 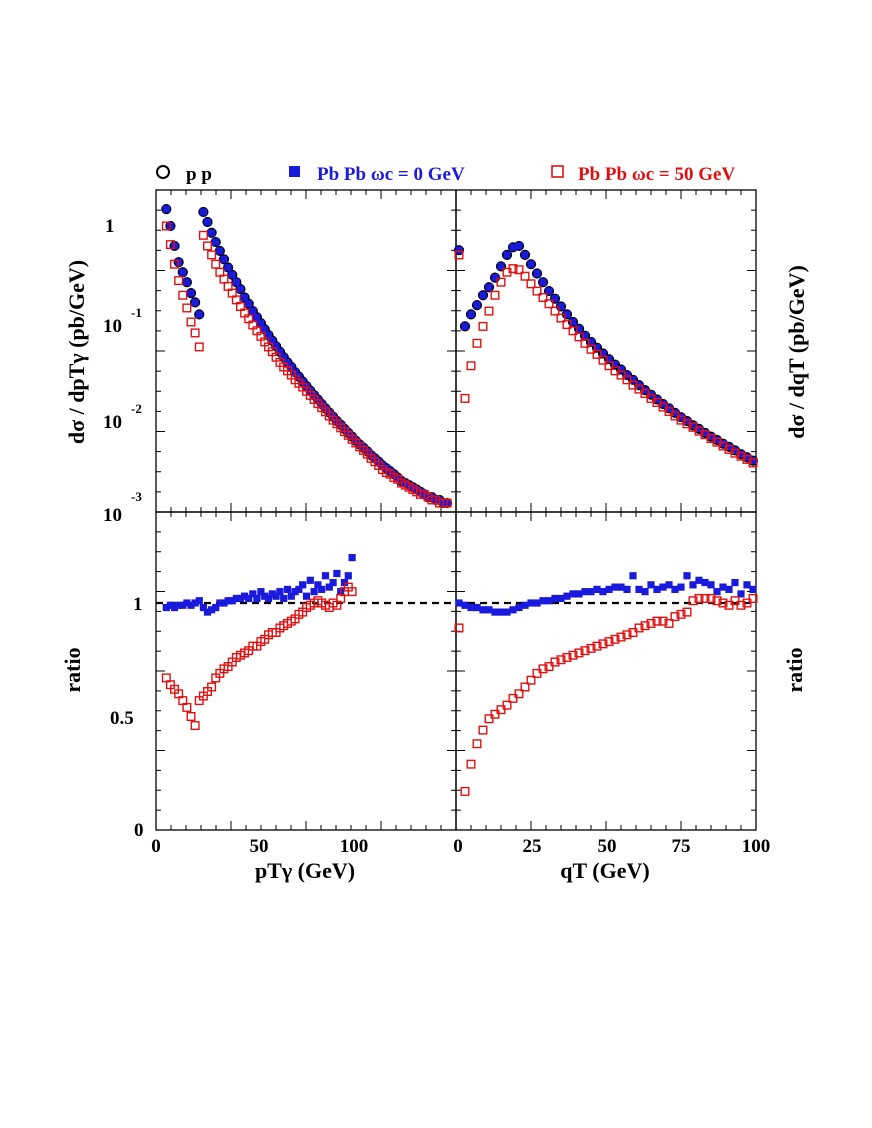 I want to click on legend-marker-pp, so click(x=163, y=172).